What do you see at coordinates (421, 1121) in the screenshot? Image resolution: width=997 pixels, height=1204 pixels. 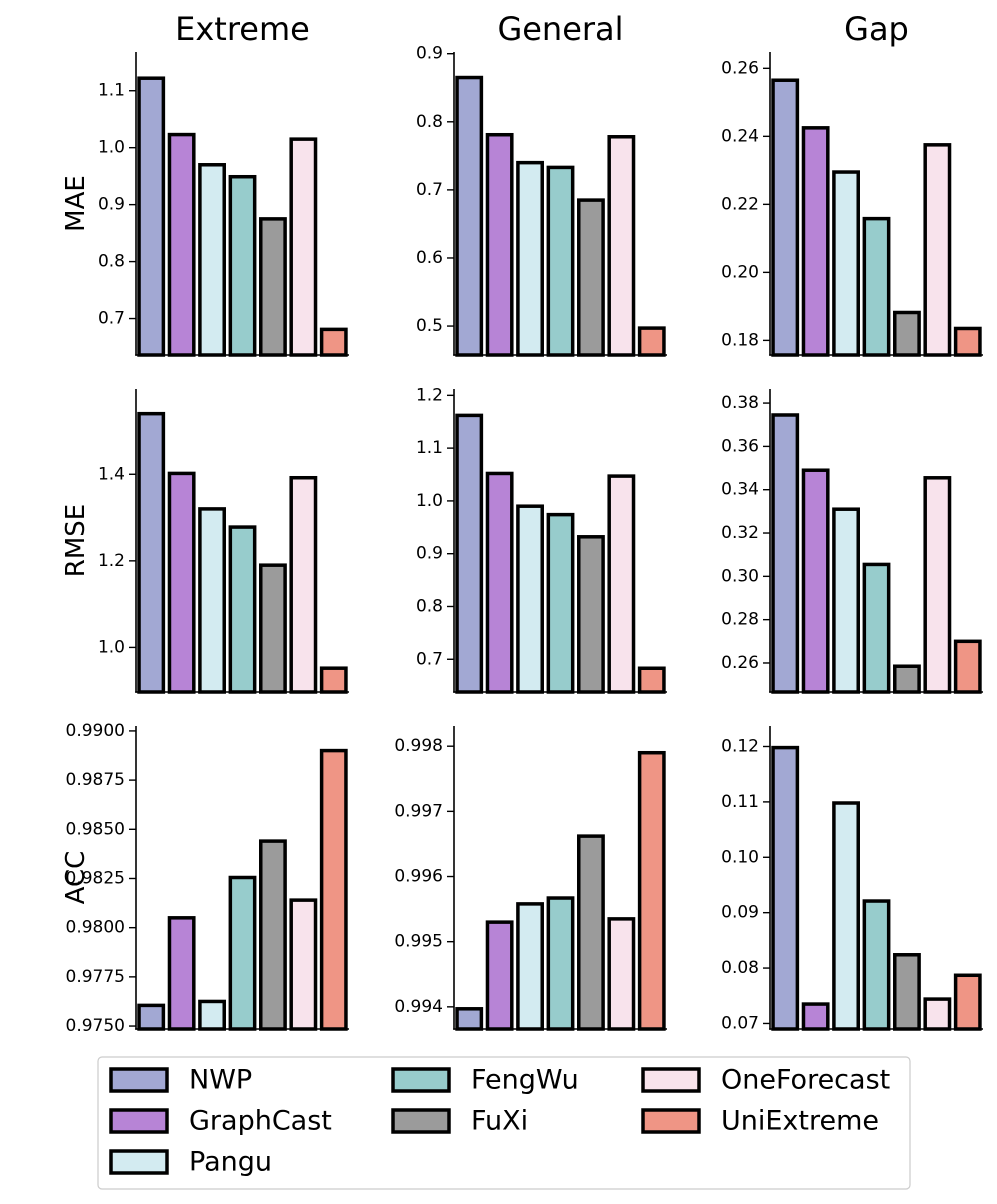 I see `legend-swatch-fuxi` at bounding box center [421, 1121].